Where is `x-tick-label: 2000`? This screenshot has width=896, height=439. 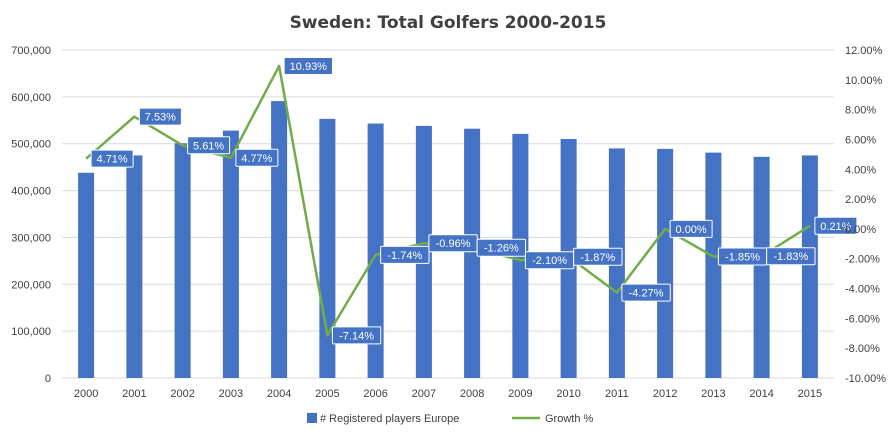
x-tick-label: 2000 is located at coordinates (86, 394).